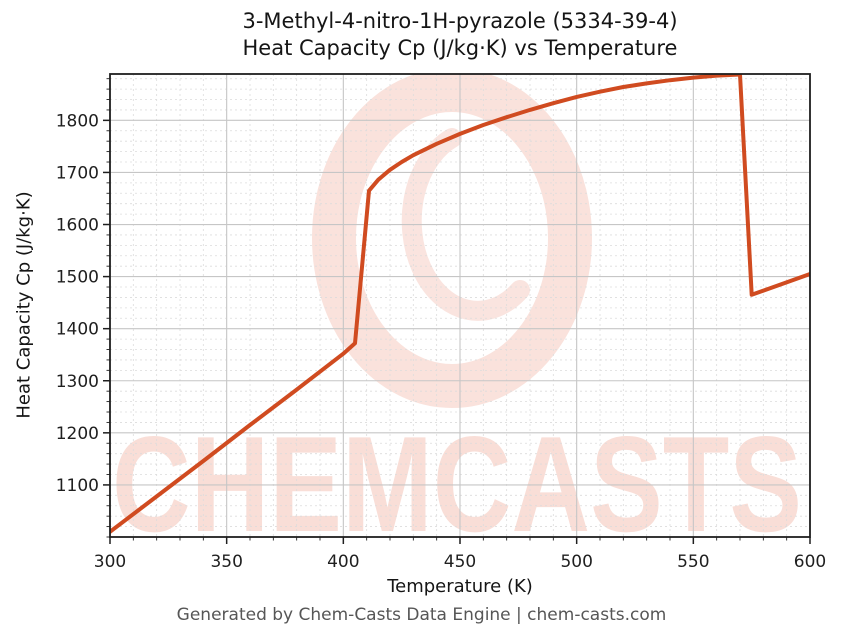 The image size is (843, 644). What do you see at coordinates (226, 562) in the screenshot?
I see `x-tick-label: 350` at bounding box center [226, 562].